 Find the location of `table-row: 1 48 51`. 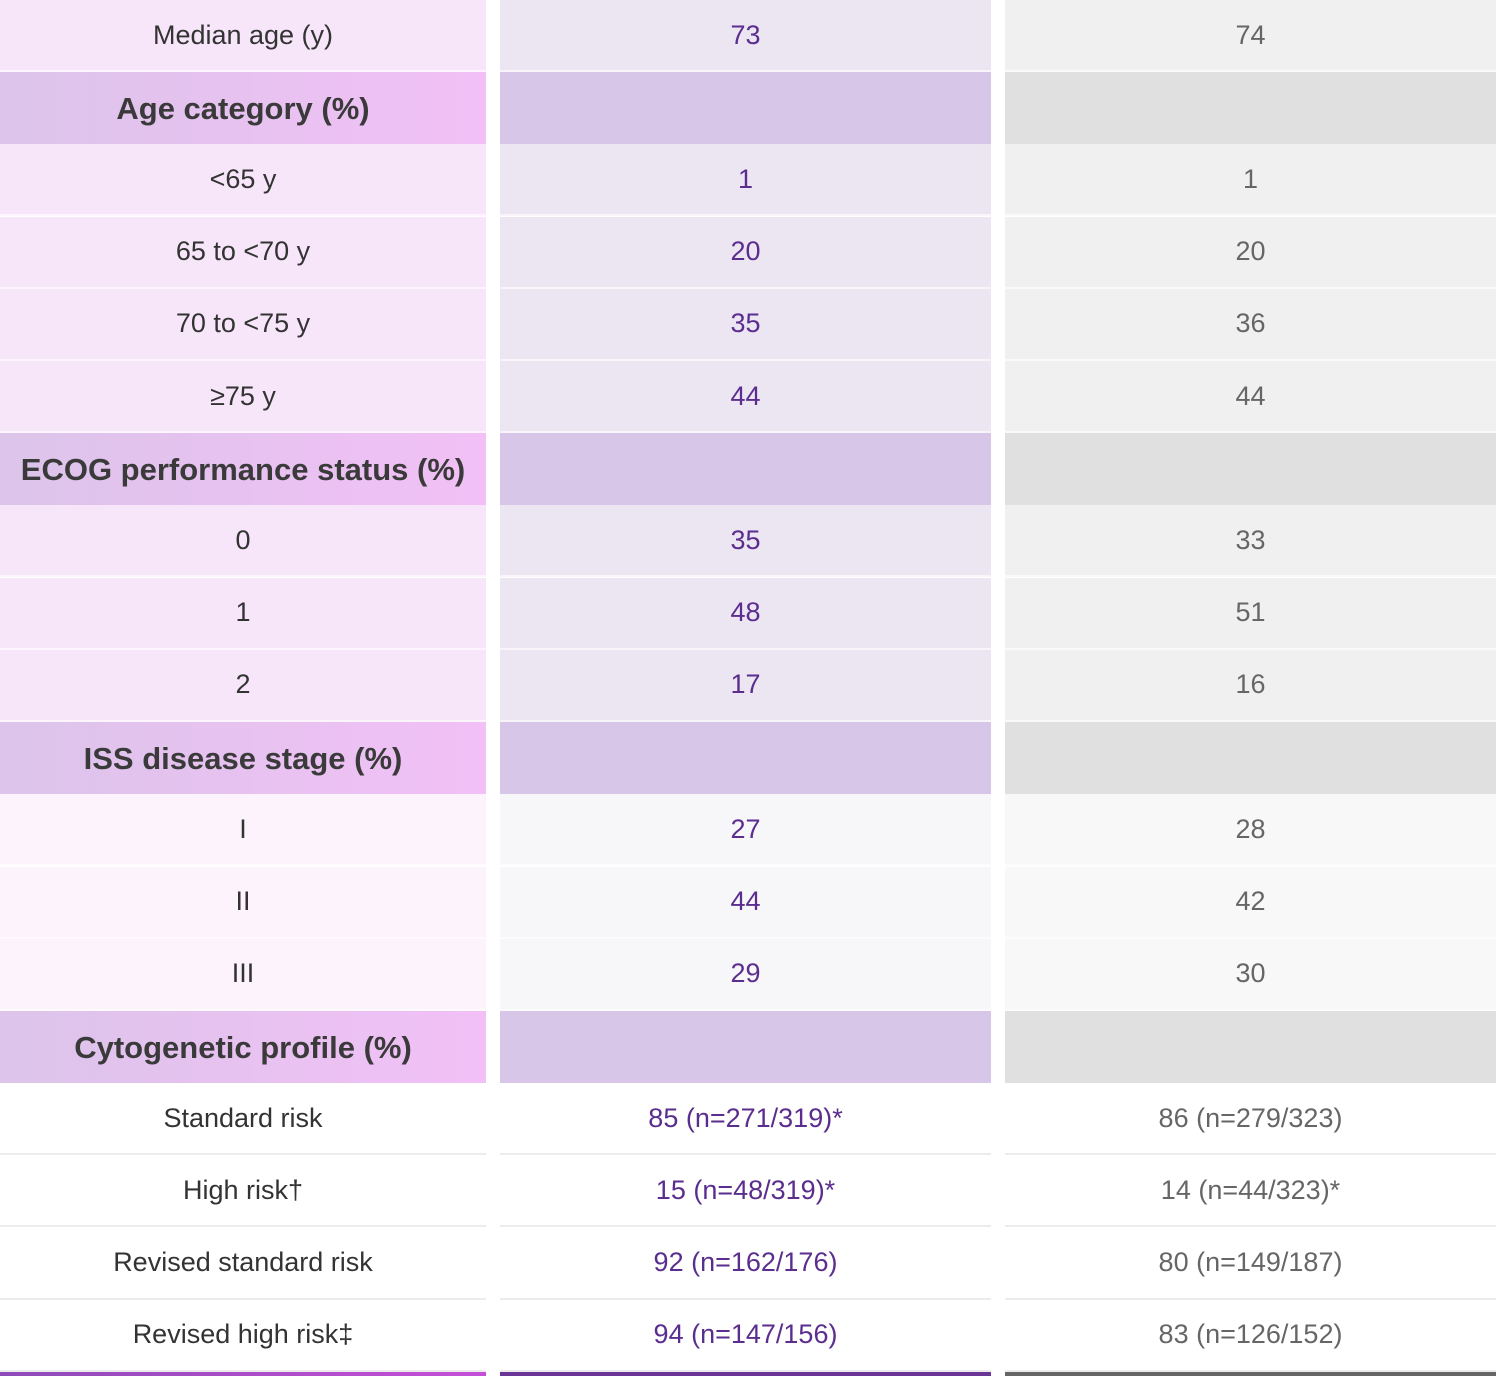

table-row: 1 48 51 is located at coordinates (748, 613).